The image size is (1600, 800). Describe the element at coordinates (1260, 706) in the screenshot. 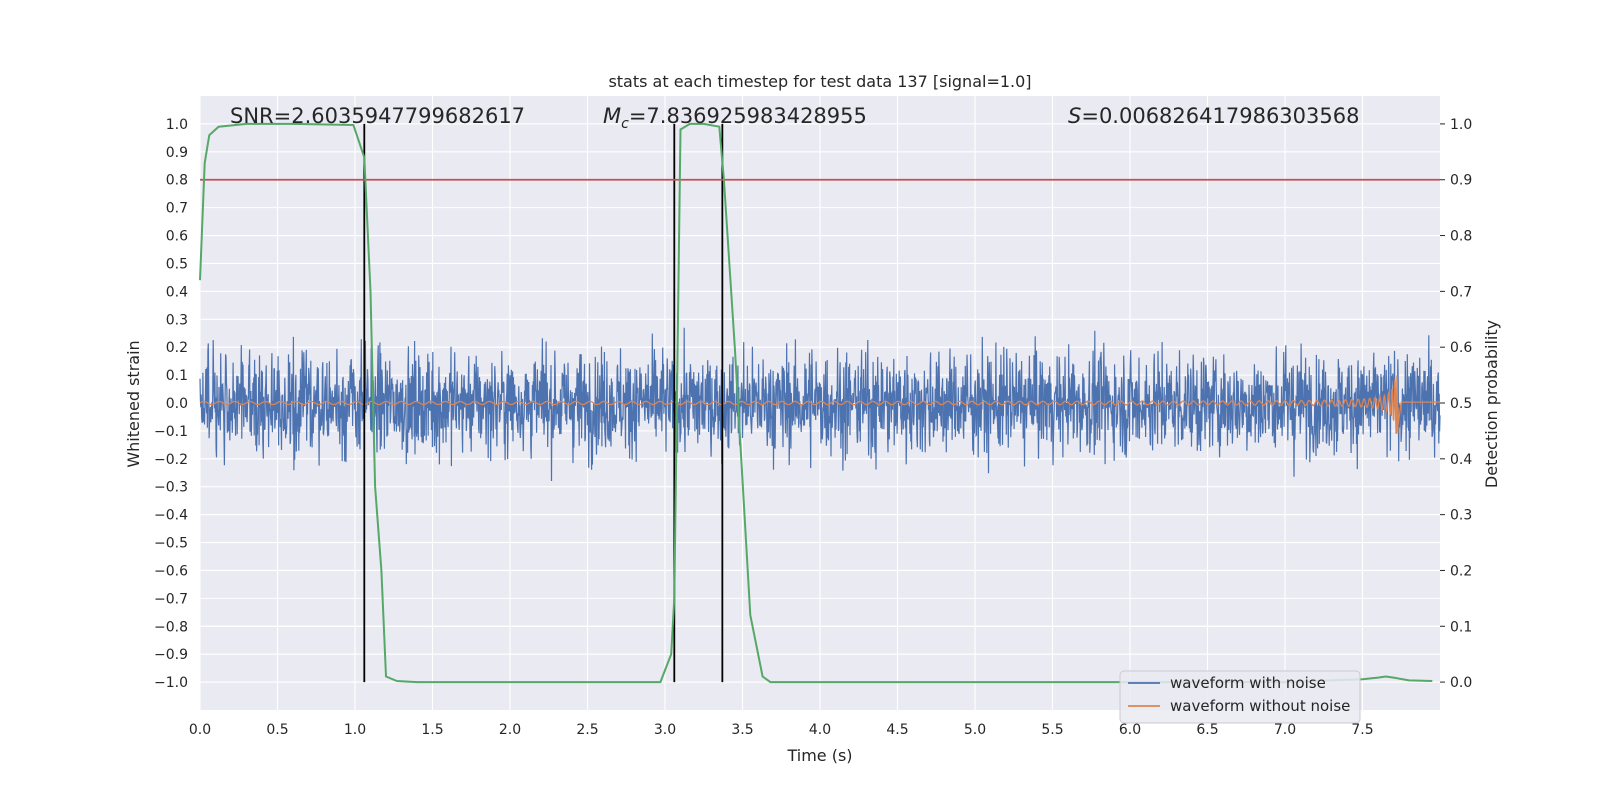

I see `legend-label-clean: waveform without noise` at that location.